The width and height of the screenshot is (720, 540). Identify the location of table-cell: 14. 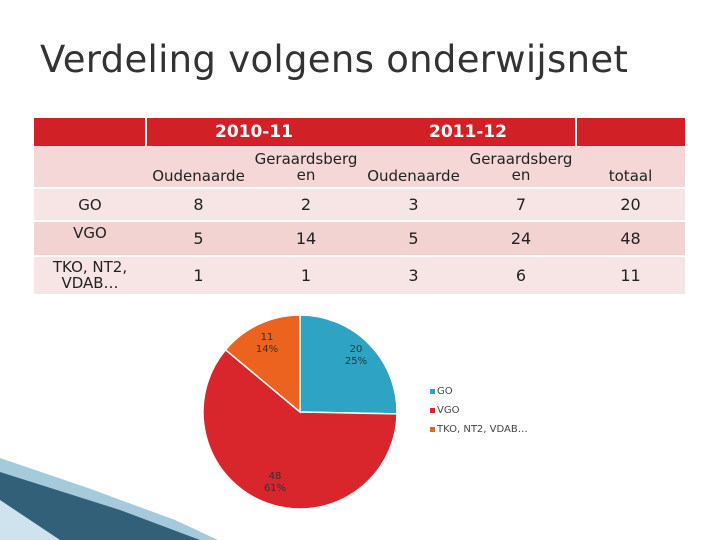
(306, 238).